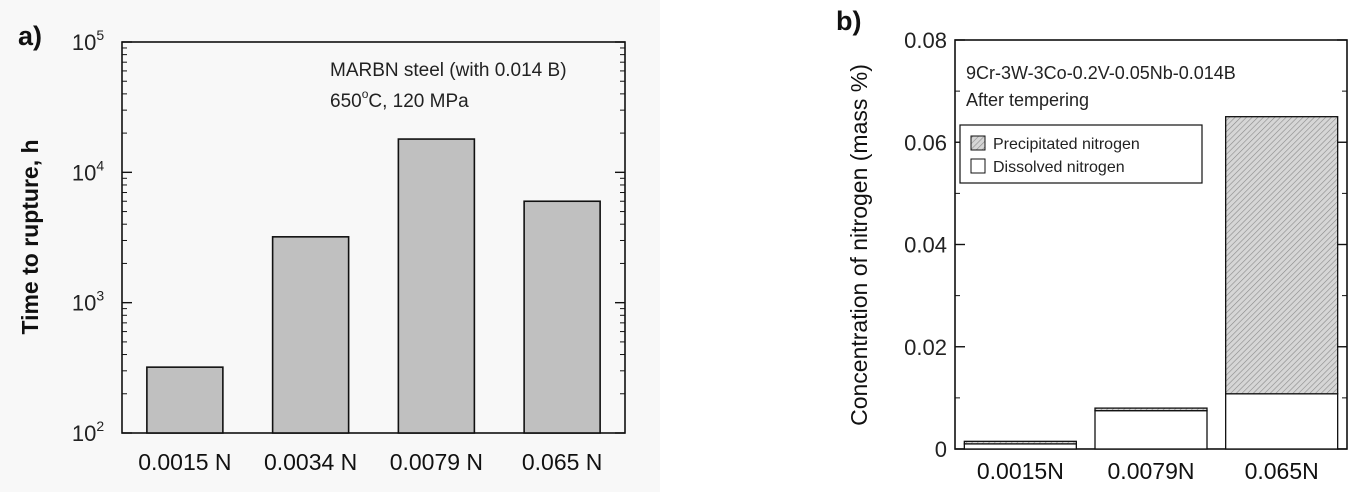 The width and height of the screenshot is (1356, 492). What do you see at coordinates (925, 142) in the screenshot?
I see `y-tick-label: 0.06` at bounding box center [925, 142].